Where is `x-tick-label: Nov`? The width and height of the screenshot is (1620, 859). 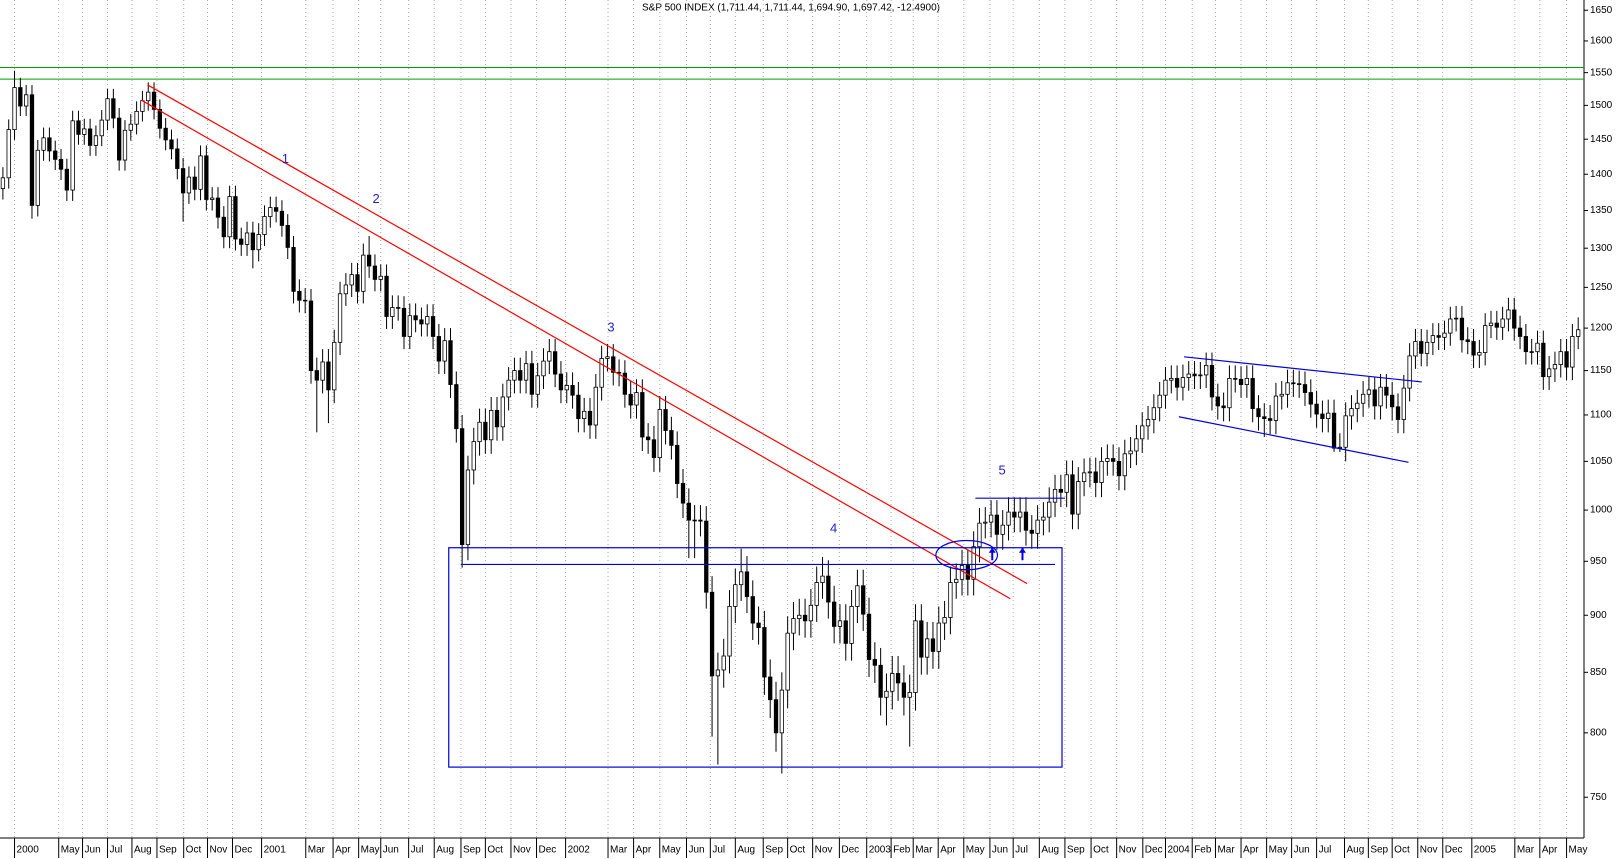
x-tick-label: Nov is located at coordinates (824, 850).